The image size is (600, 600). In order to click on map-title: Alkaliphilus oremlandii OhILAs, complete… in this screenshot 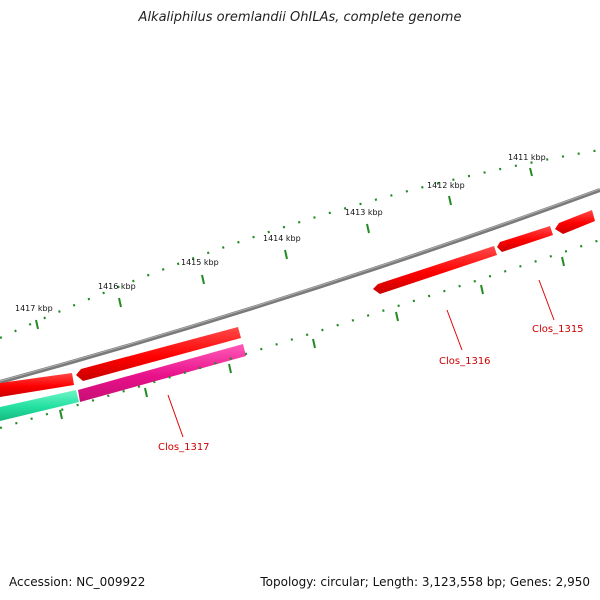, I will do `click(300, 17)`.